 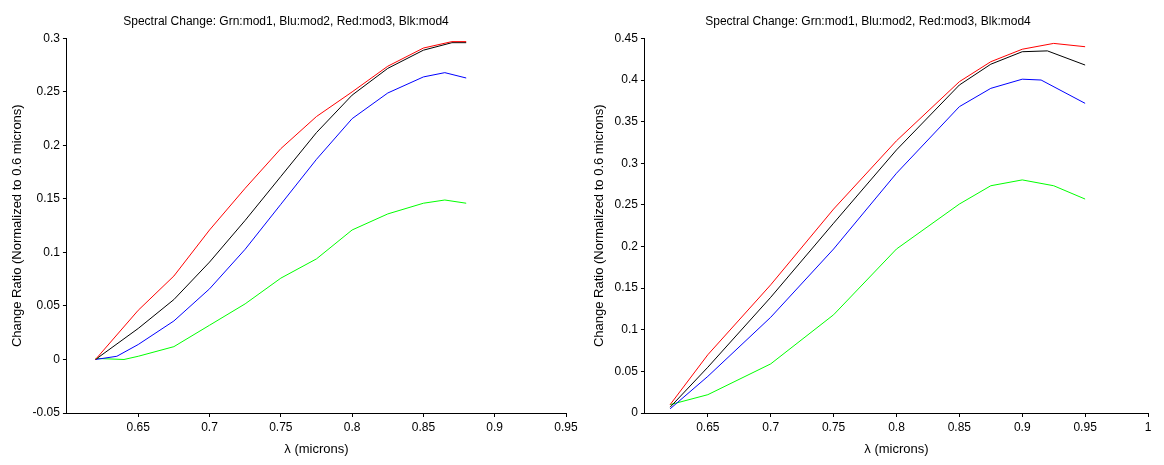 I want to click on y-tick-label: 0.4, so click(x=630, y=79).